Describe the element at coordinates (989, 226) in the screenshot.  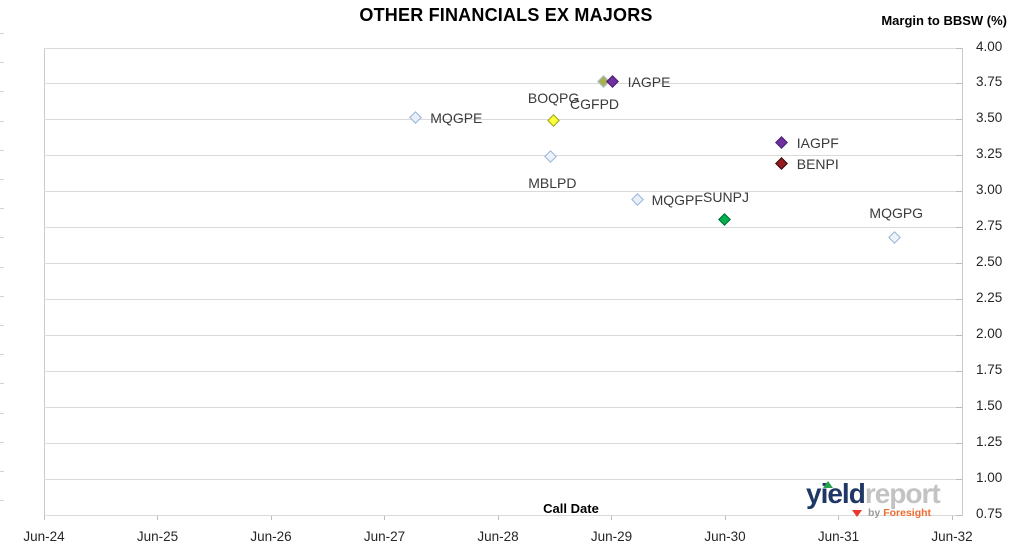
I see `y-axis-tick-label: 2.75` at that location.